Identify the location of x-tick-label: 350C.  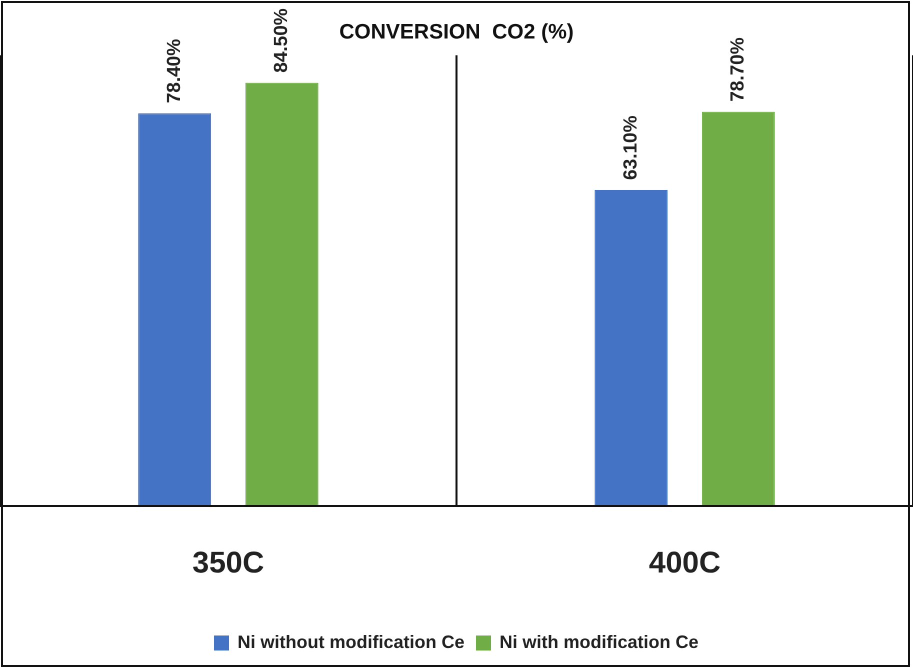
(228, 563).